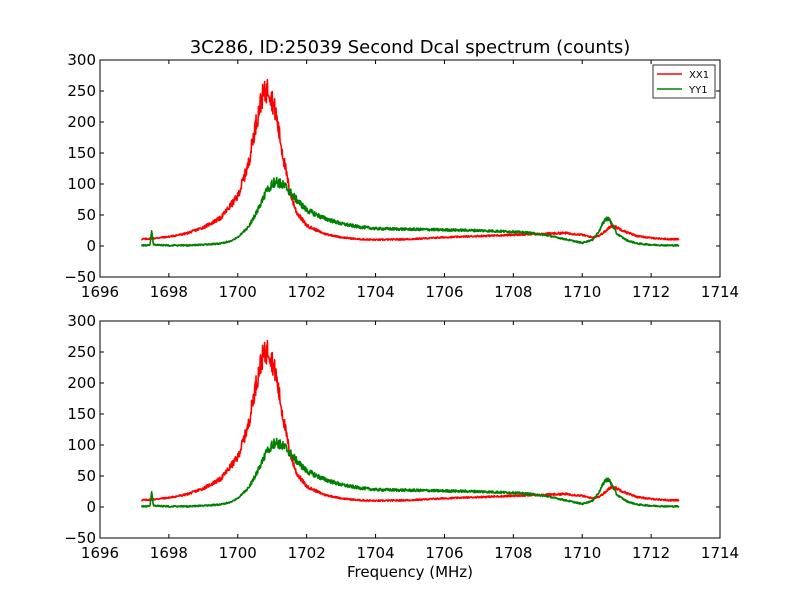 This screenshot has width=800, height=600. Describe the element at coordinates (410, 472) in the screenshot. I see `series-line-green` at that location.